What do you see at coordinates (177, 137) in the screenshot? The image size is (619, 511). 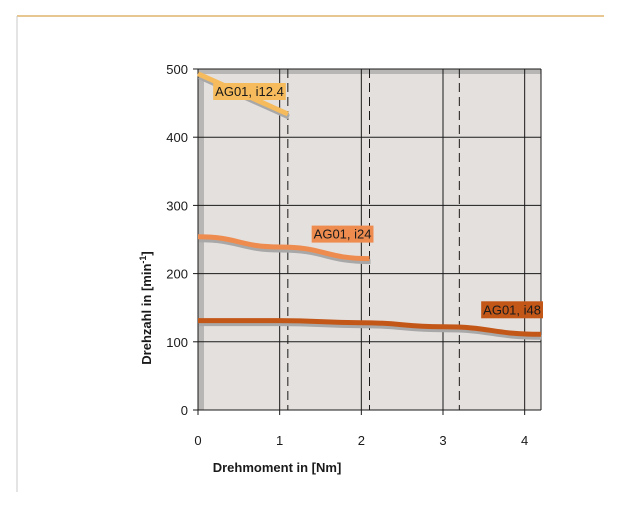 I see `y-tick-label-400: 400` at bounding box center [177, 137].